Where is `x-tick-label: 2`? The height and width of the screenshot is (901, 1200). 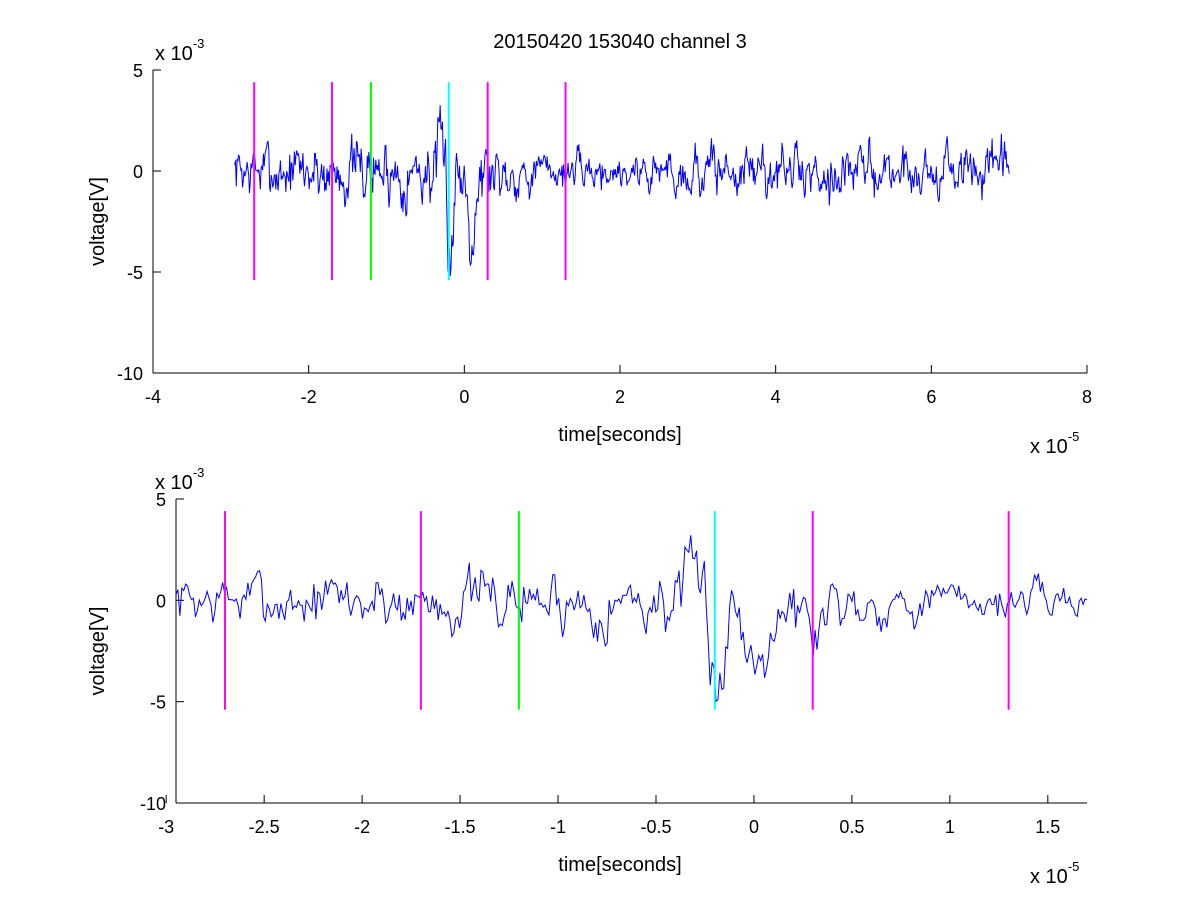
x-tick-label: 2 is located at coordinates (620, 397).